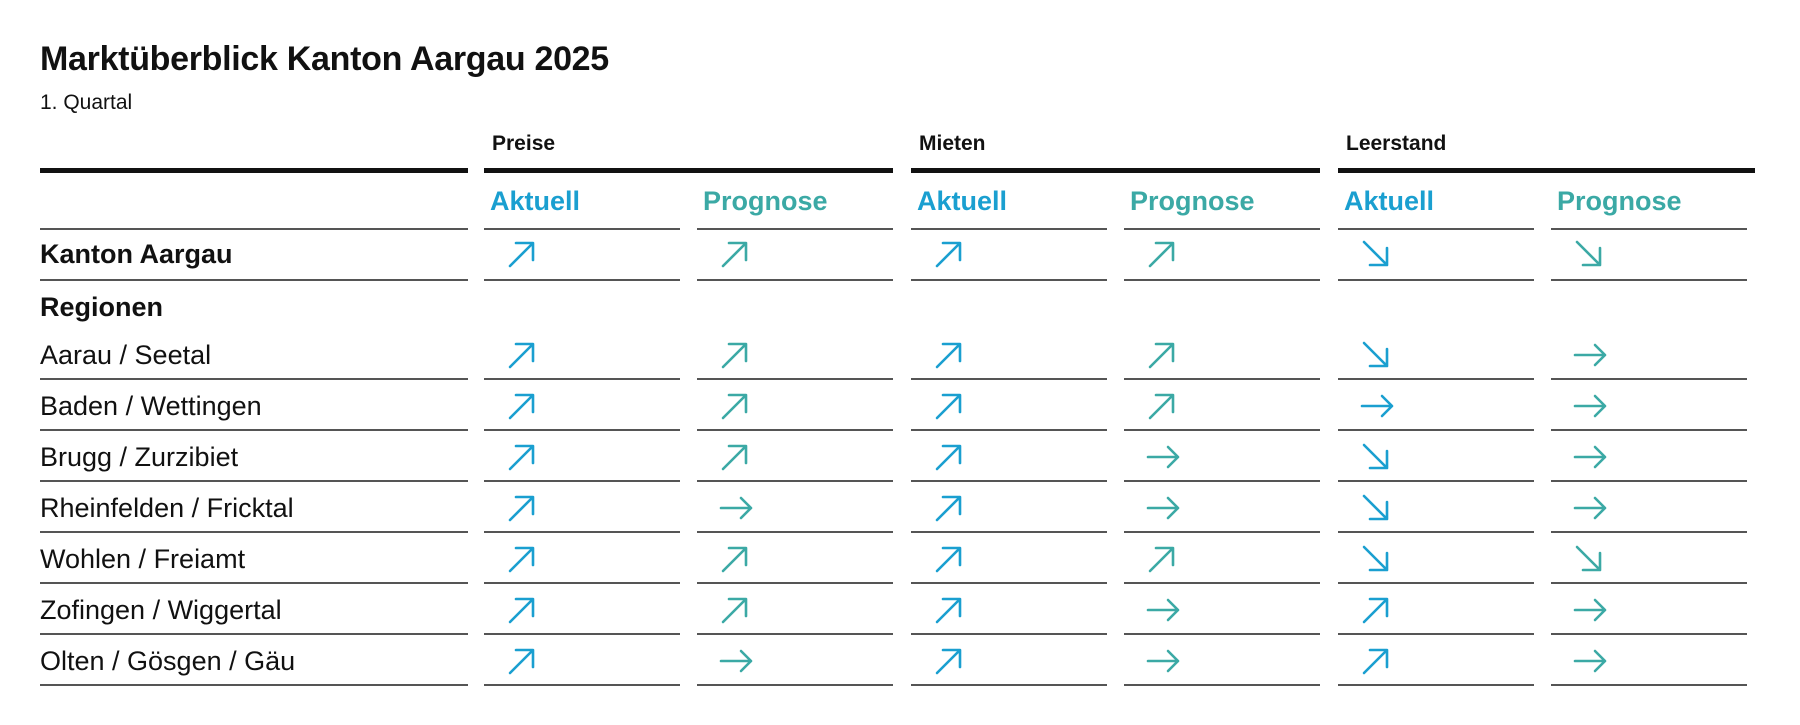  Describe the element at coordinates (126, 355) in the screenshot. I see `table-row-label: Aarau / Seetal` at that location.